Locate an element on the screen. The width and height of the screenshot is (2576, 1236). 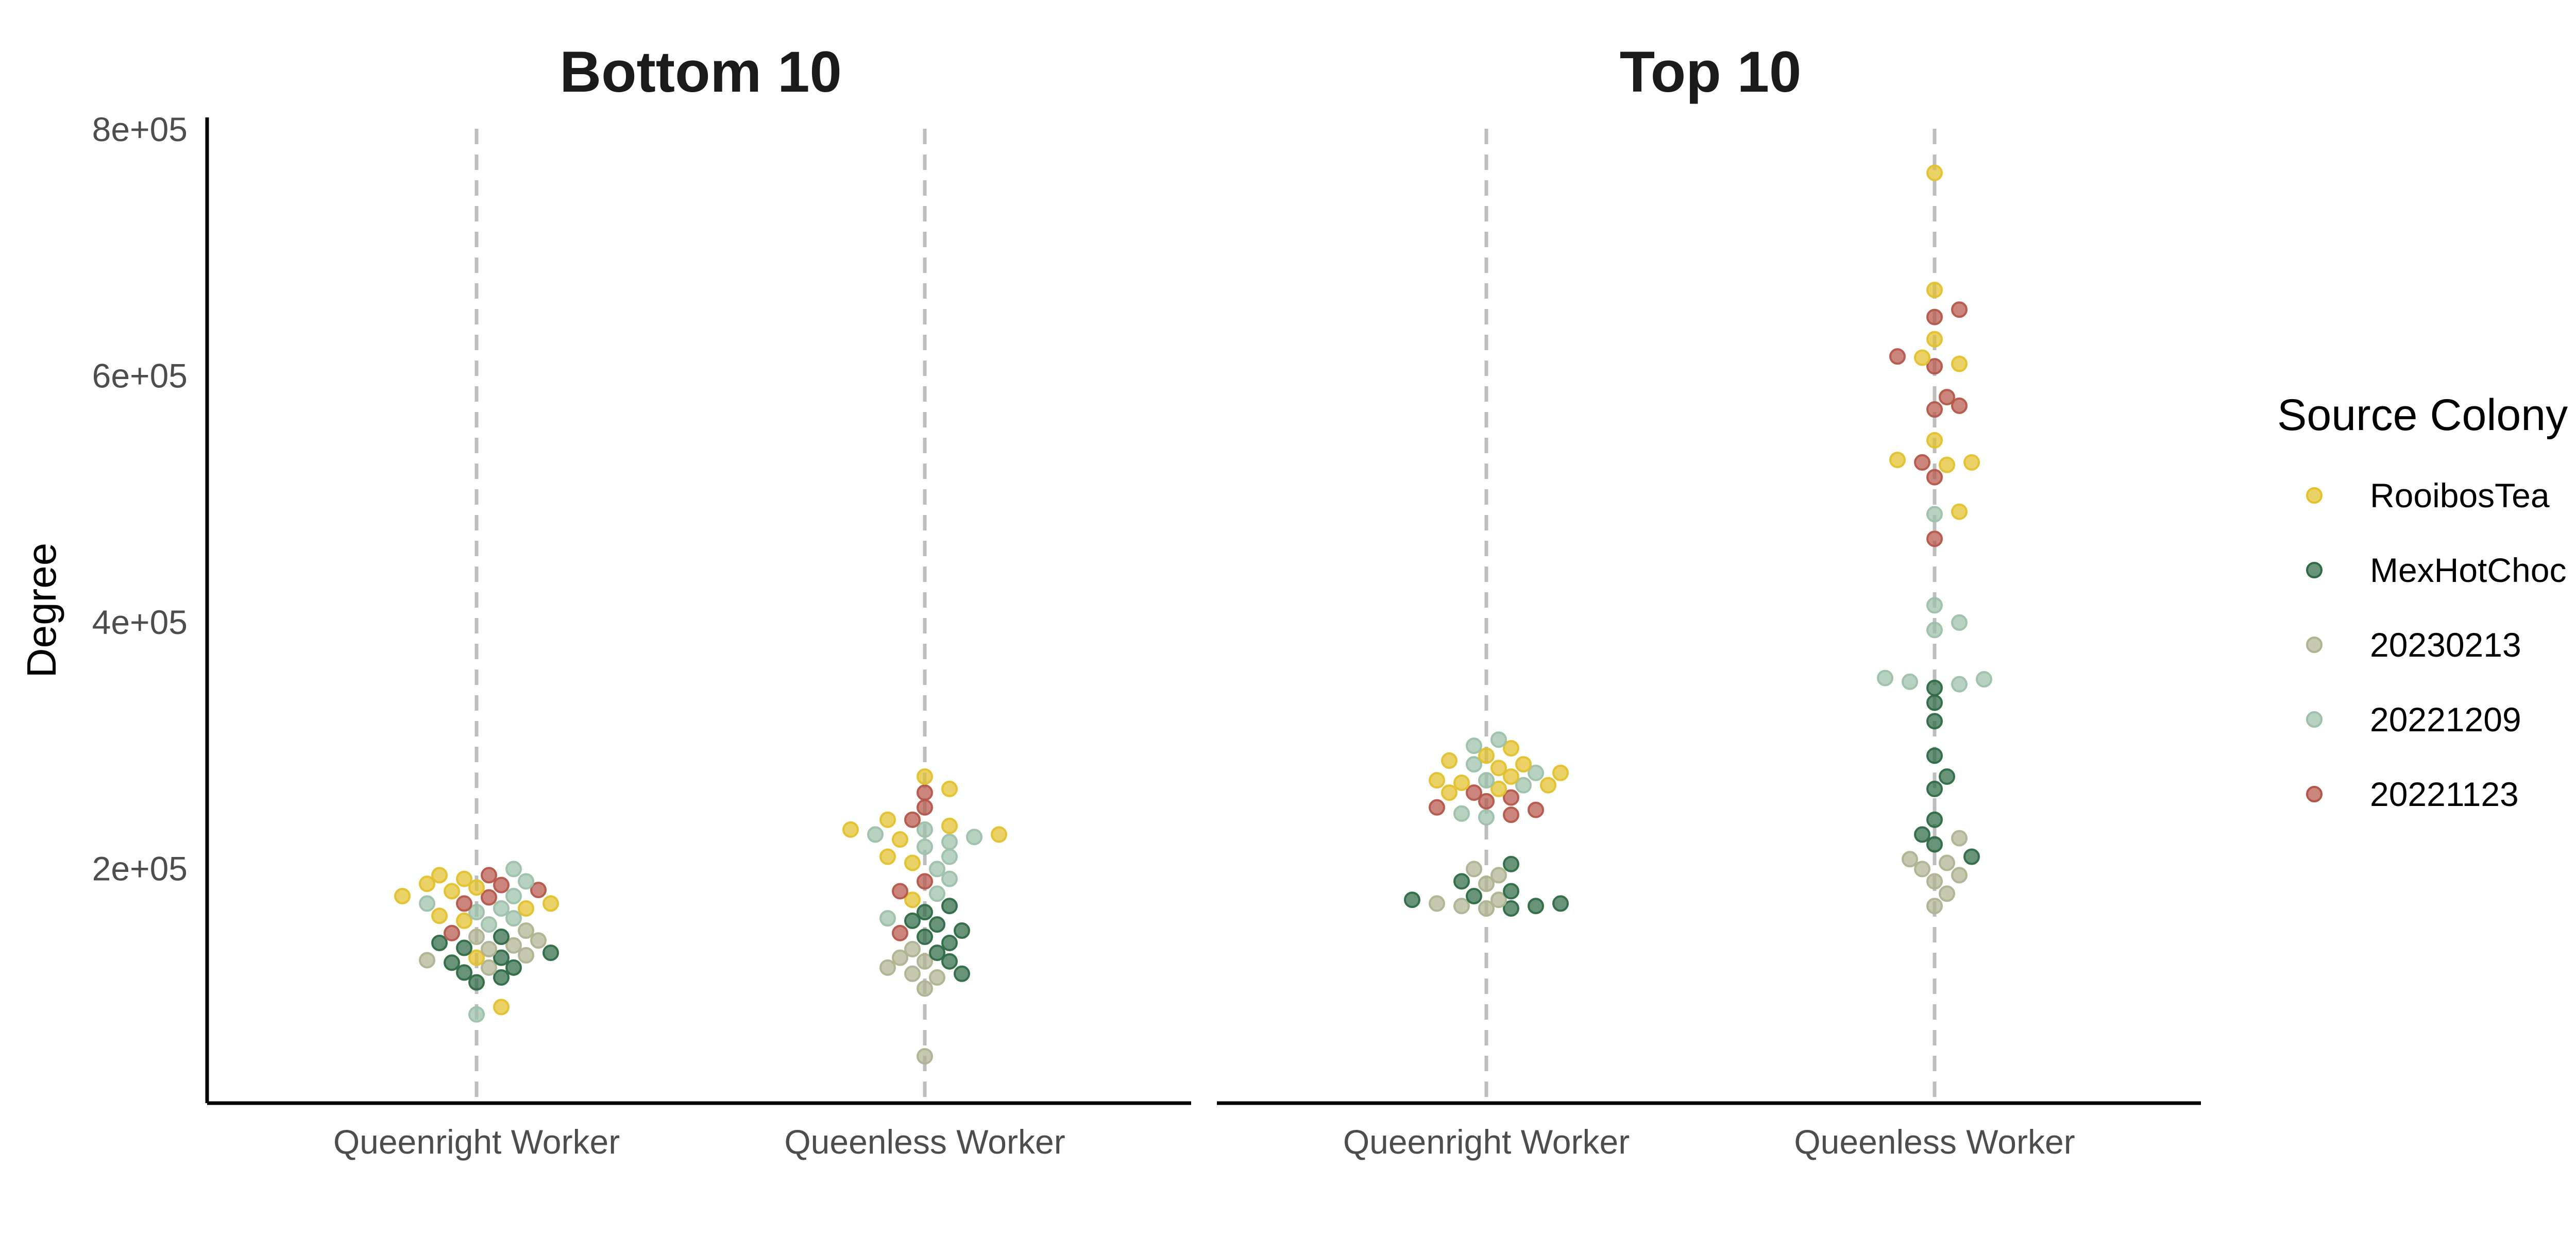
legend-title: Source Colony is located at coordinates (2423, 415).